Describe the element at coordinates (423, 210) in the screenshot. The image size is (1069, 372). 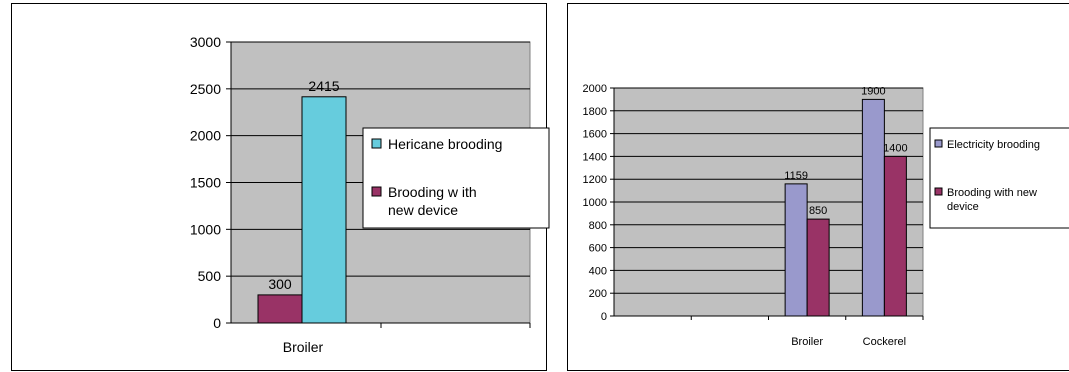
I see `legend-label: new device` at that location.